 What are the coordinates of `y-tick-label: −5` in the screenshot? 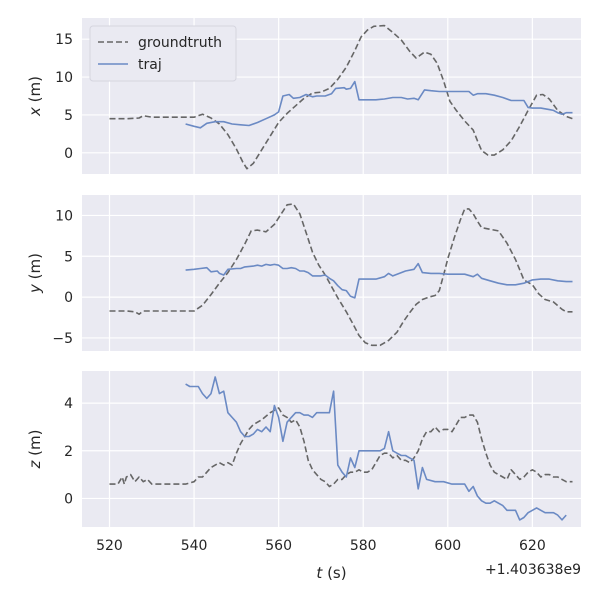 It's located at (62, 339).